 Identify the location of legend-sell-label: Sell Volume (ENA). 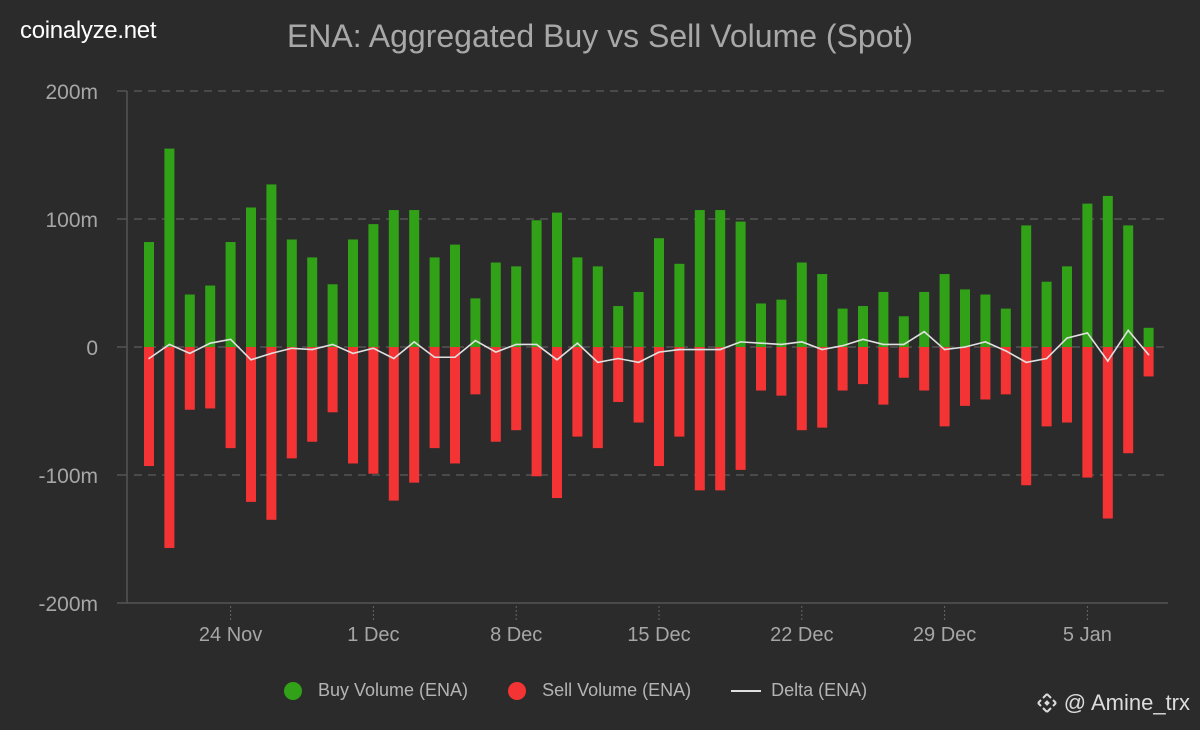
(617, 690).